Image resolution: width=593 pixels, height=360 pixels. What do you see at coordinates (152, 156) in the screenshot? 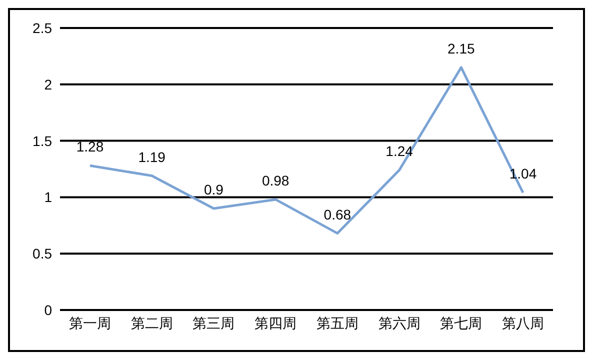
I see `data-label: 1.19` at bounding box center [152, 156].